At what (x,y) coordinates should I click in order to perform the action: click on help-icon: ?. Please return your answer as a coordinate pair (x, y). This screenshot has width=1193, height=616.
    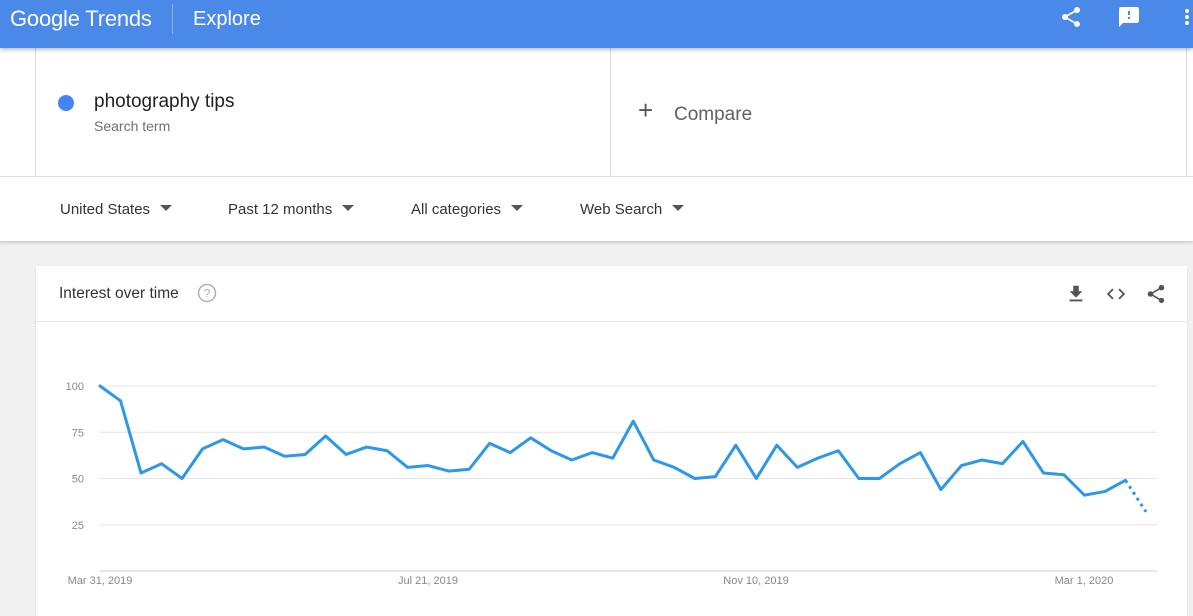
    Looking at the image, I should click on (207, 293).